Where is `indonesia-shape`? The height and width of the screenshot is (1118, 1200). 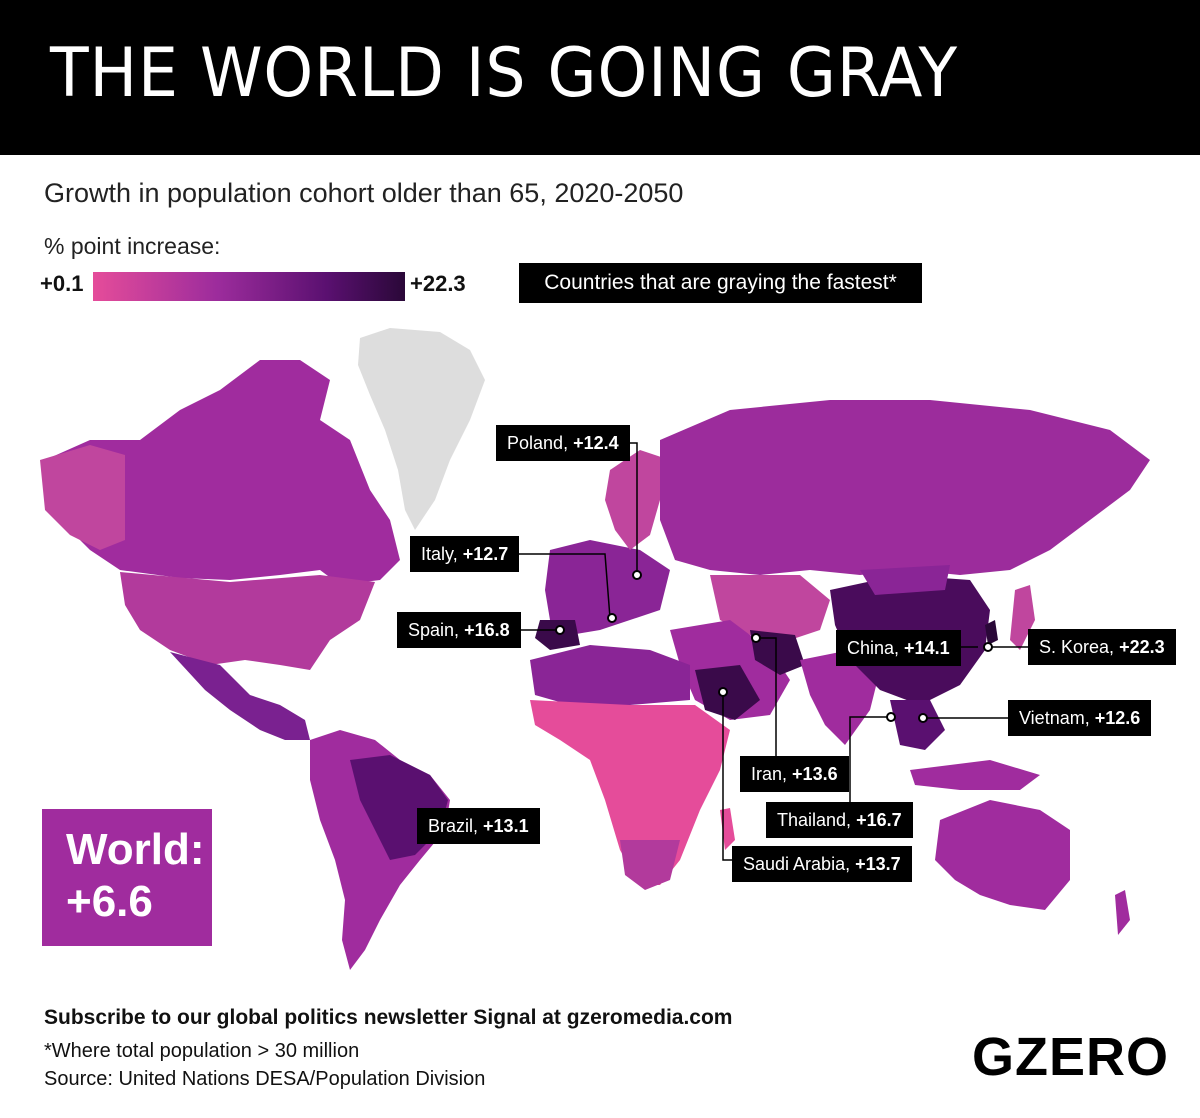
indonesia-shape is located at coordinates (975, 775).